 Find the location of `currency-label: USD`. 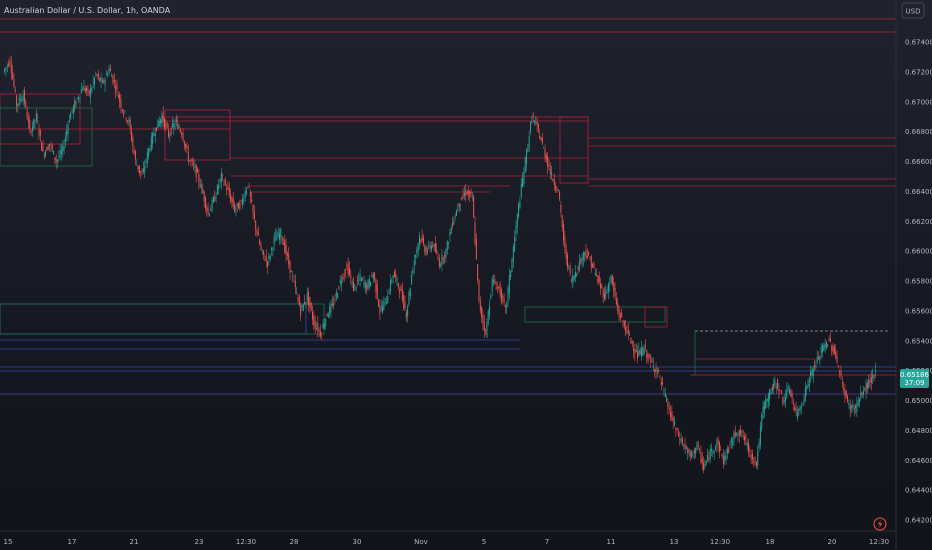

currency-label: USD is located at coordinates (913, 12).